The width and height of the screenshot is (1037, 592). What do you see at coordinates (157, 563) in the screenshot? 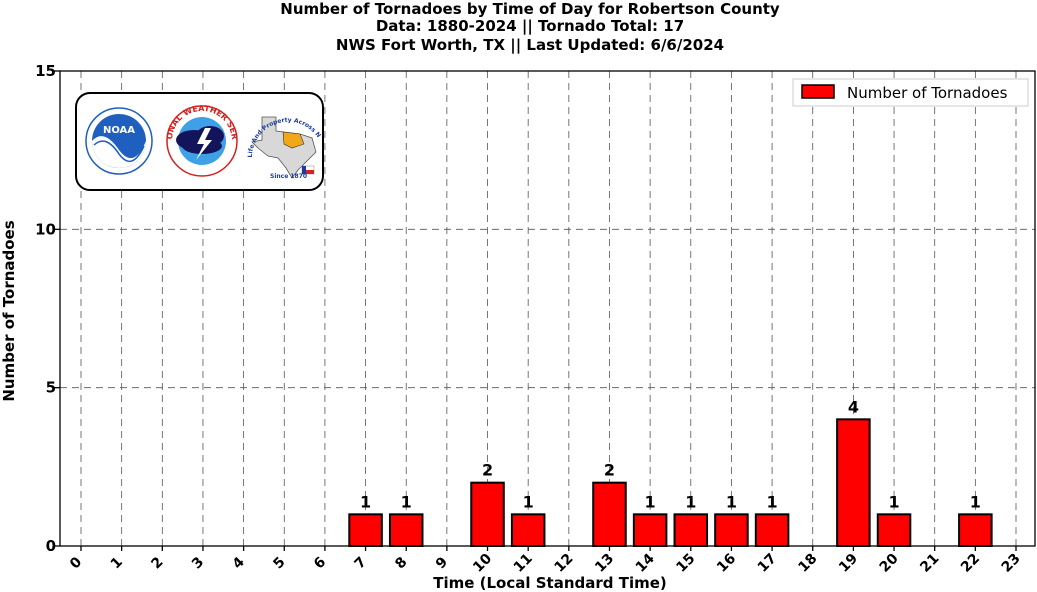
I see `xtick-label-2: 2` at bounding box center [157, 563].